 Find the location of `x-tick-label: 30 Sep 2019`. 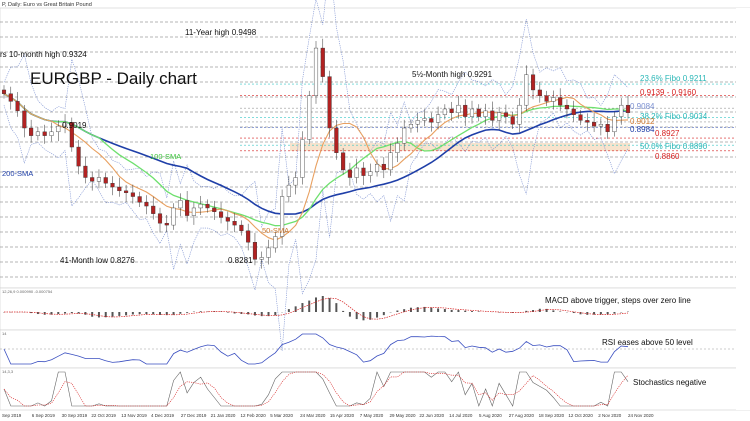

x-tick-label: 30 Sep 2019 is located at coordinates (75, 415).